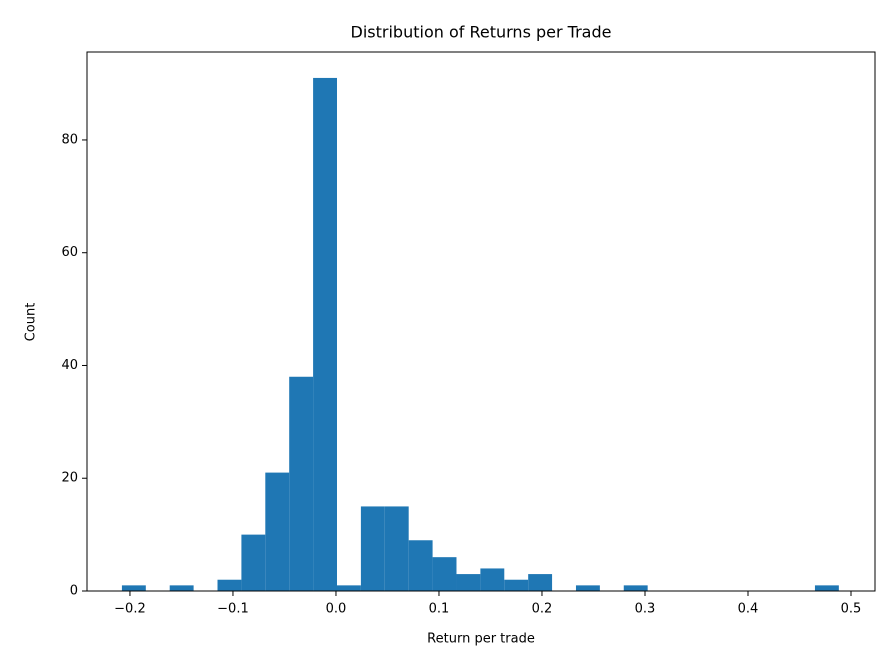 The height and width of the screenshot is (672, 896). Describe the element at coordinates (645, 609) in the screenshot. I see `x-tick-label: 0.3` at that location.